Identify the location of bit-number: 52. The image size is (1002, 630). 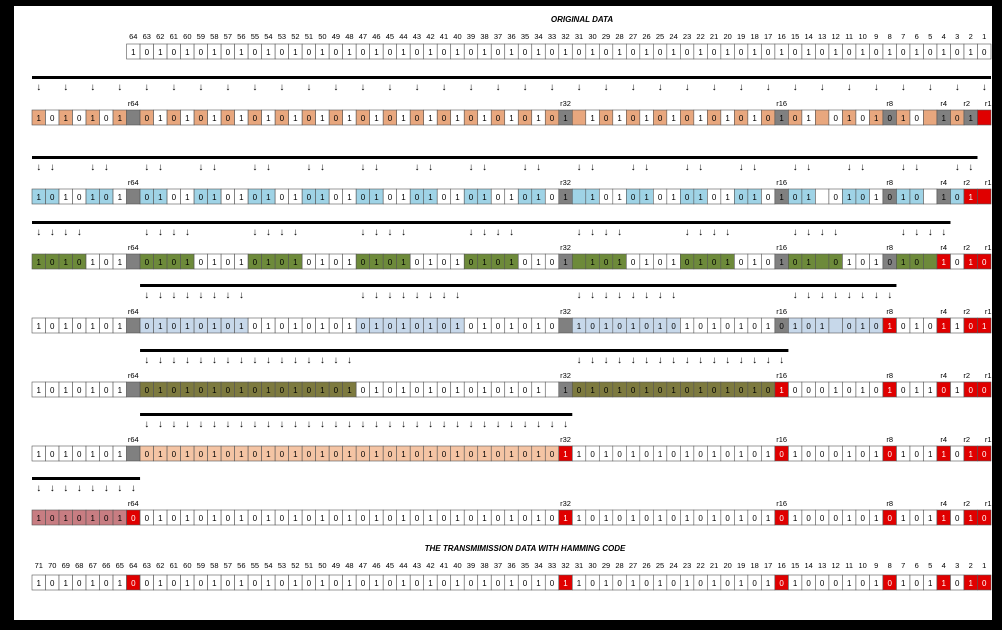
(295, 36).